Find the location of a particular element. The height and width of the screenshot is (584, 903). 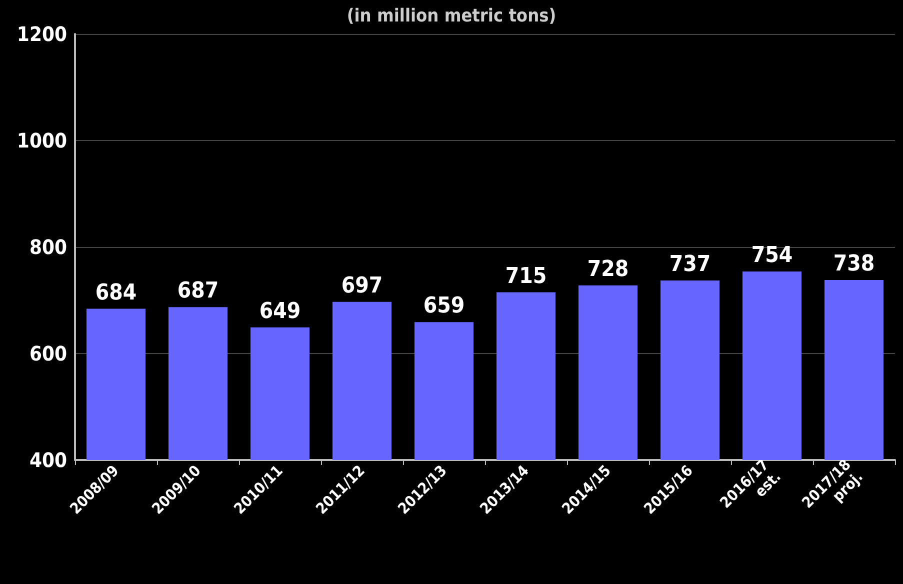

data-label: 754 is located at coordinates (772, 255).